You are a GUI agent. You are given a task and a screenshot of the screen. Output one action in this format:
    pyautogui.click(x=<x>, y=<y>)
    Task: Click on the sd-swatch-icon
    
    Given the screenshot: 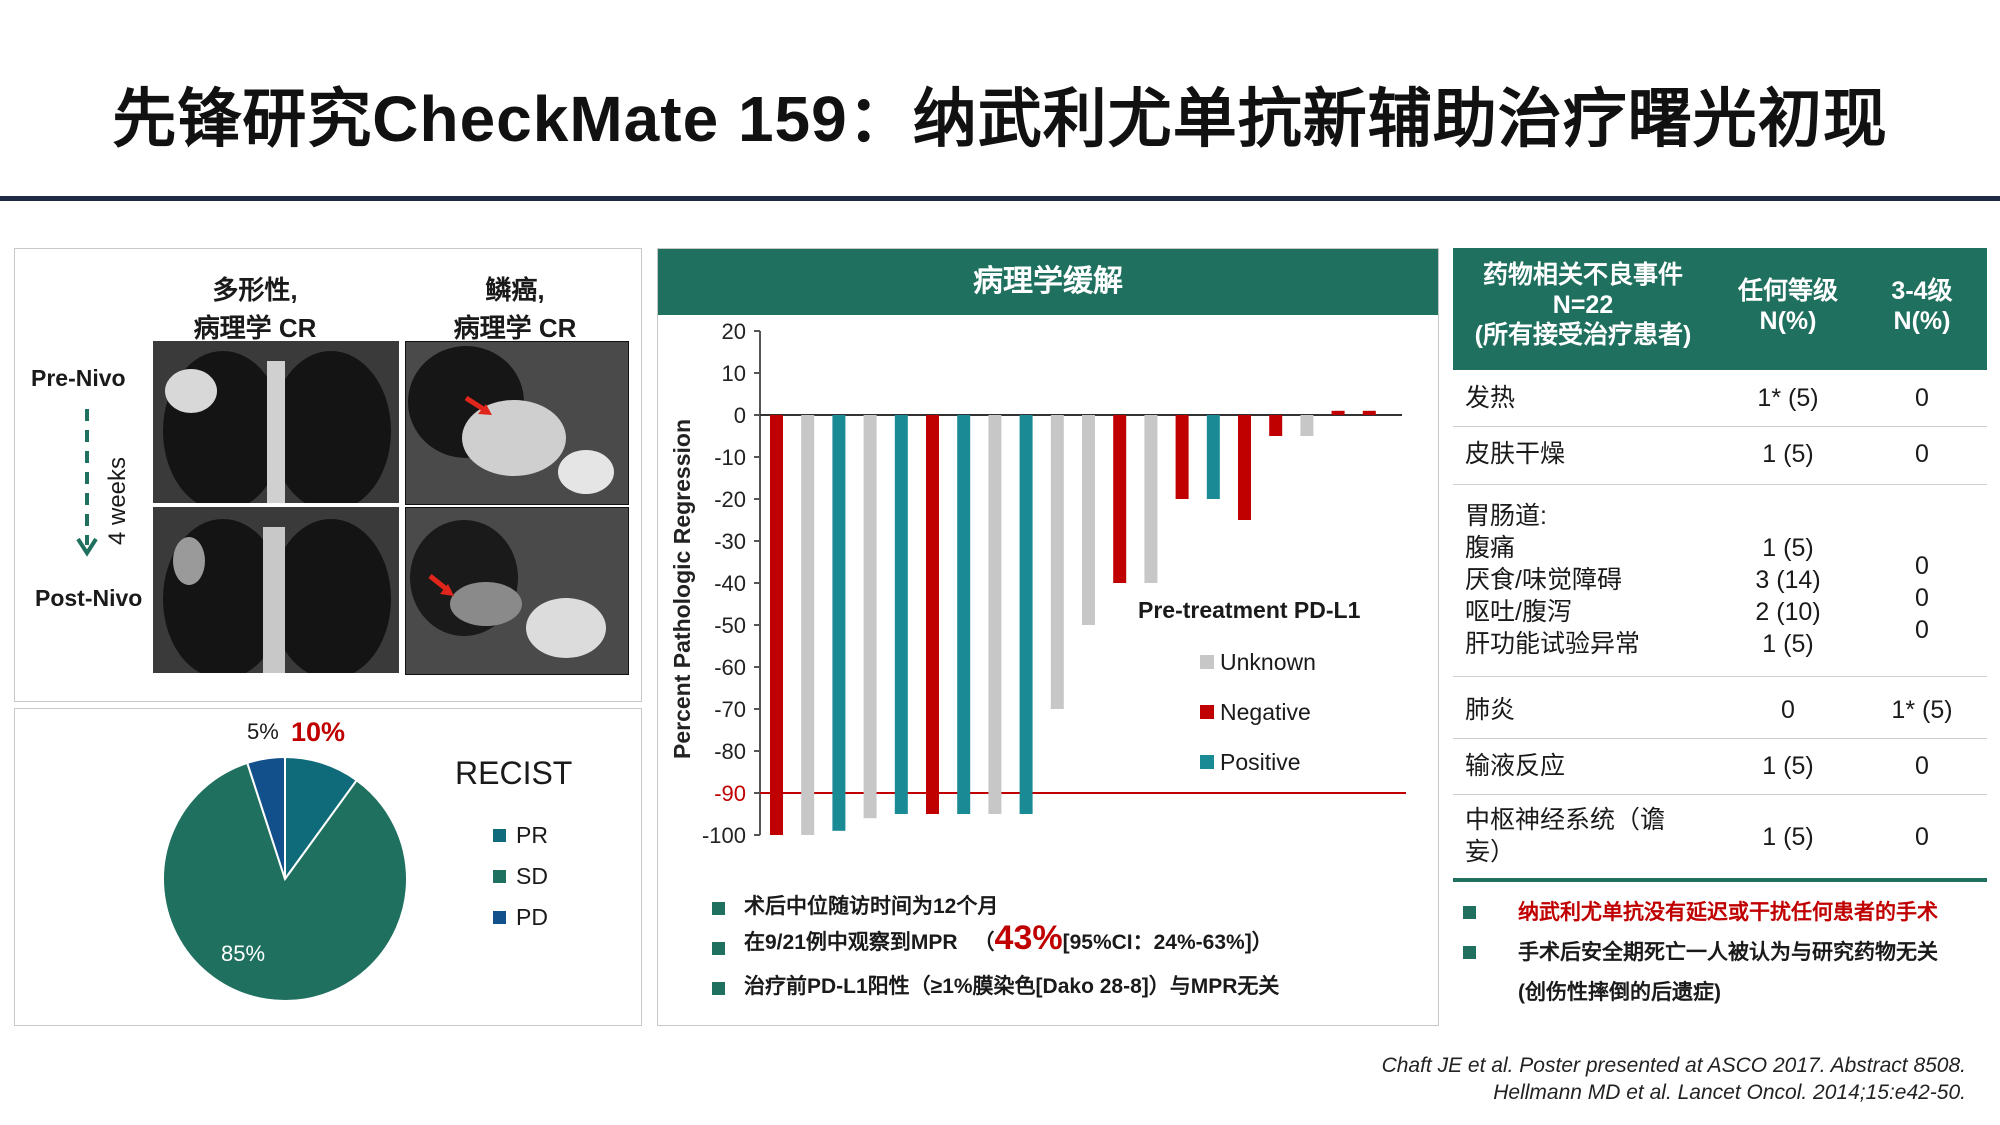 What is the action you would take?
    pyautogui.click(x=499, y=876)
    